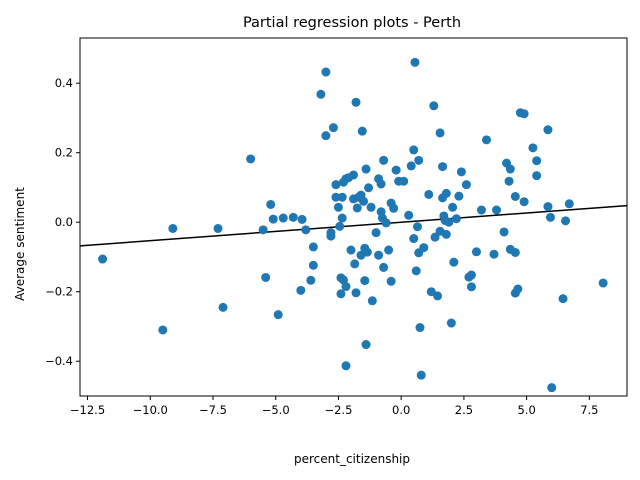 The image size is (640, 480). What do you see at coordinates (338, 410) in the screenshot?
I see `x-tick-label: −2.5` at bounding box center [338, 410].